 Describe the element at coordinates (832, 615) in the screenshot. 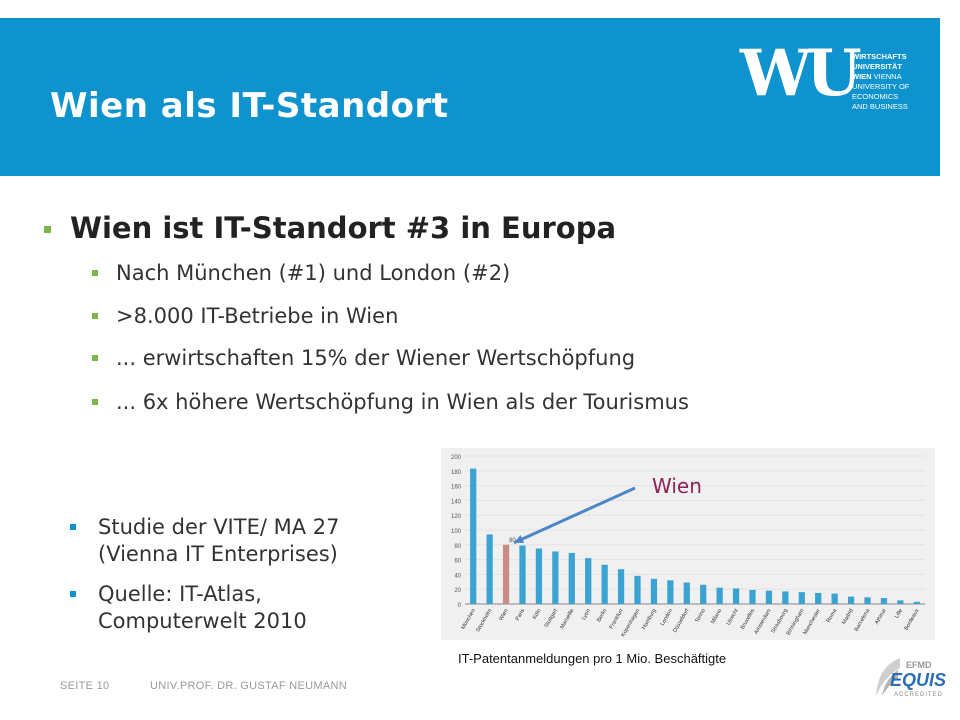

I see `x-tick-label: Roma` at that location.